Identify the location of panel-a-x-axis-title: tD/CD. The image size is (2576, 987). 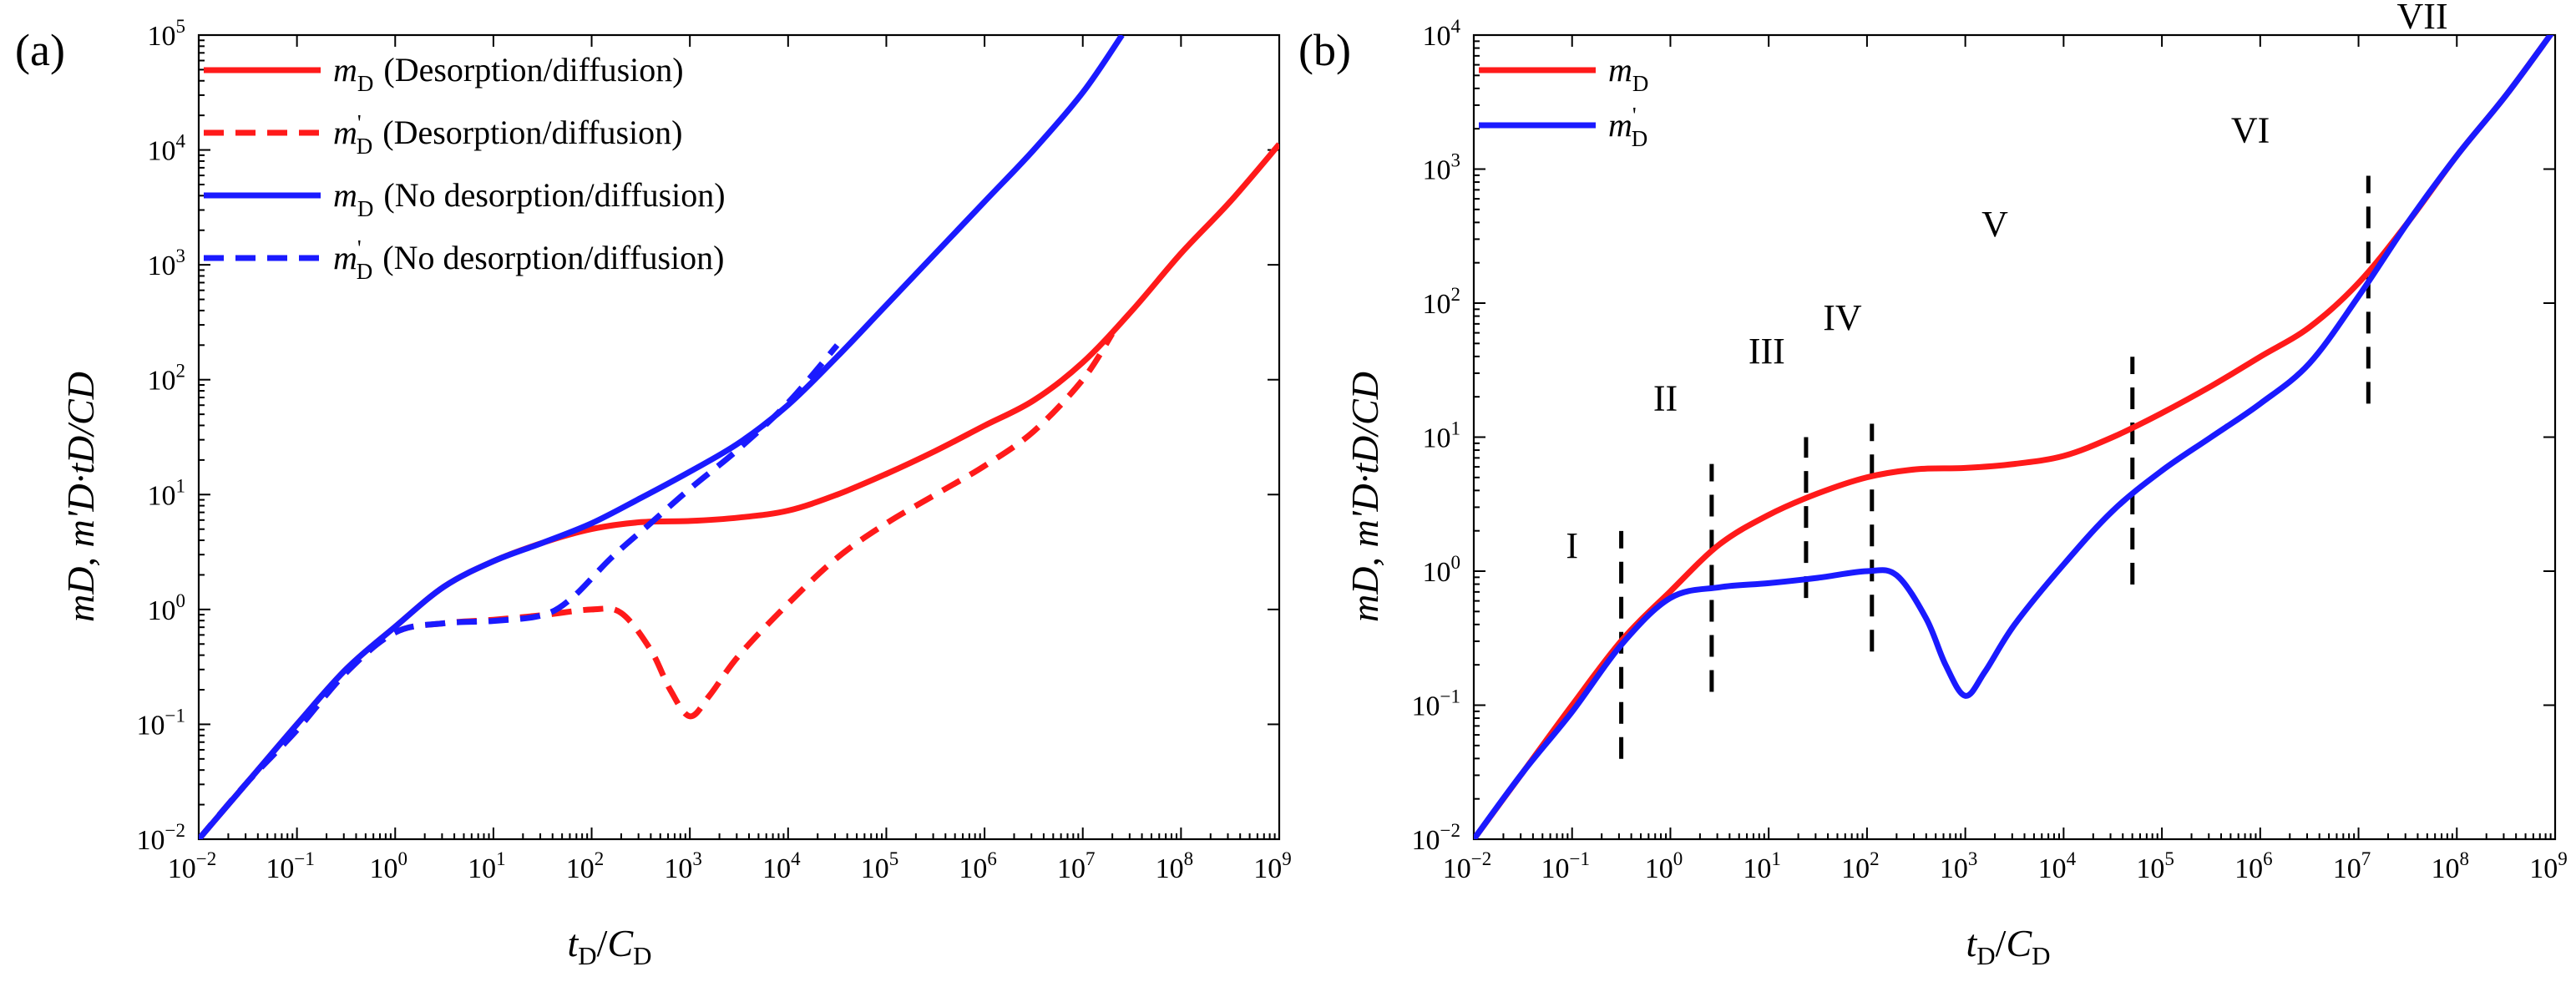
(609, 946).